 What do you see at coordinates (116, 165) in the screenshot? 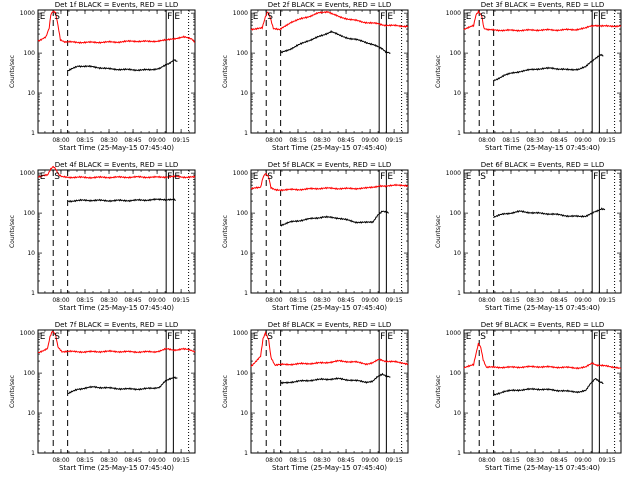
I see `panel-title: Det 4f BLACK = Events, RED = LLD` at bounding box center [116, 165].